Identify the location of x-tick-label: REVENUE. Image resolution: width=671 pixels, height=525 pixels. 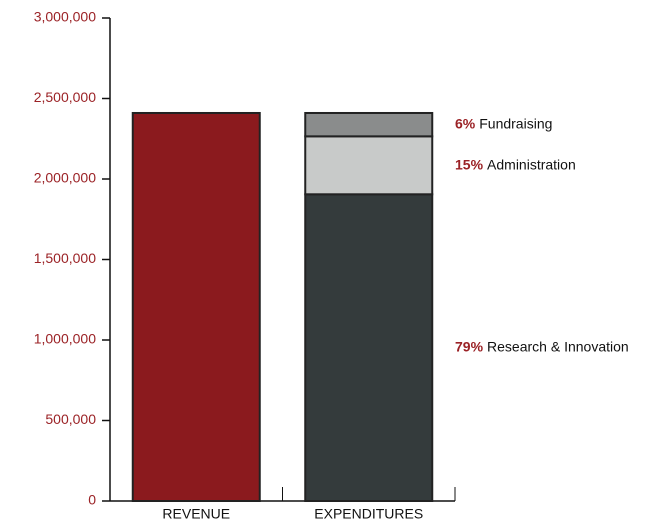
(196, 514).